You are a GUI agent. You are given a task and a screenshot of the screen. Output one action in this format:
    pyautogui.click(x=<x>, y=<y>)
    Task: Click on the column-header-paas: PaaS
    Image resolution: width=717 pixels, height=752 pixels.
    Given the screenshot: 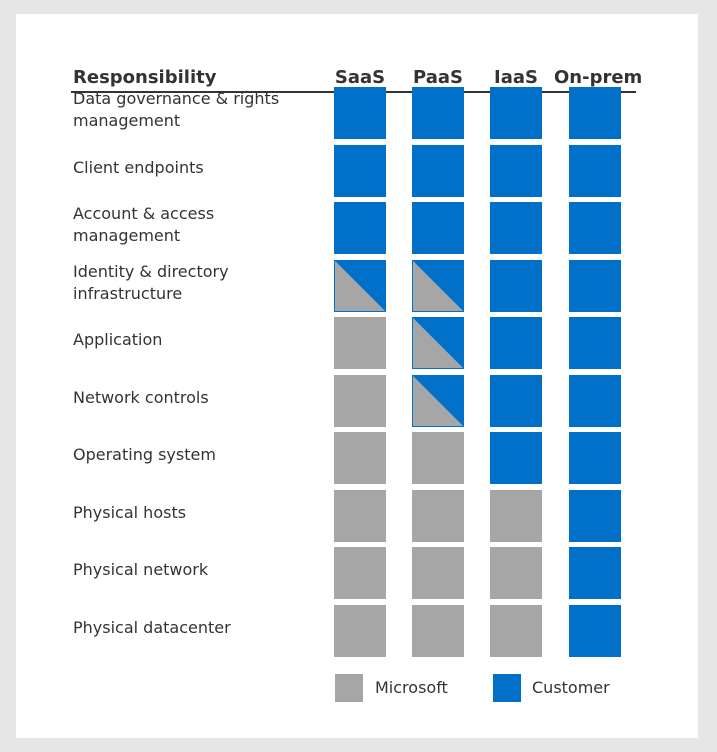 What is the action you would take?
    pyautogui.click(x=438, y=77)
    